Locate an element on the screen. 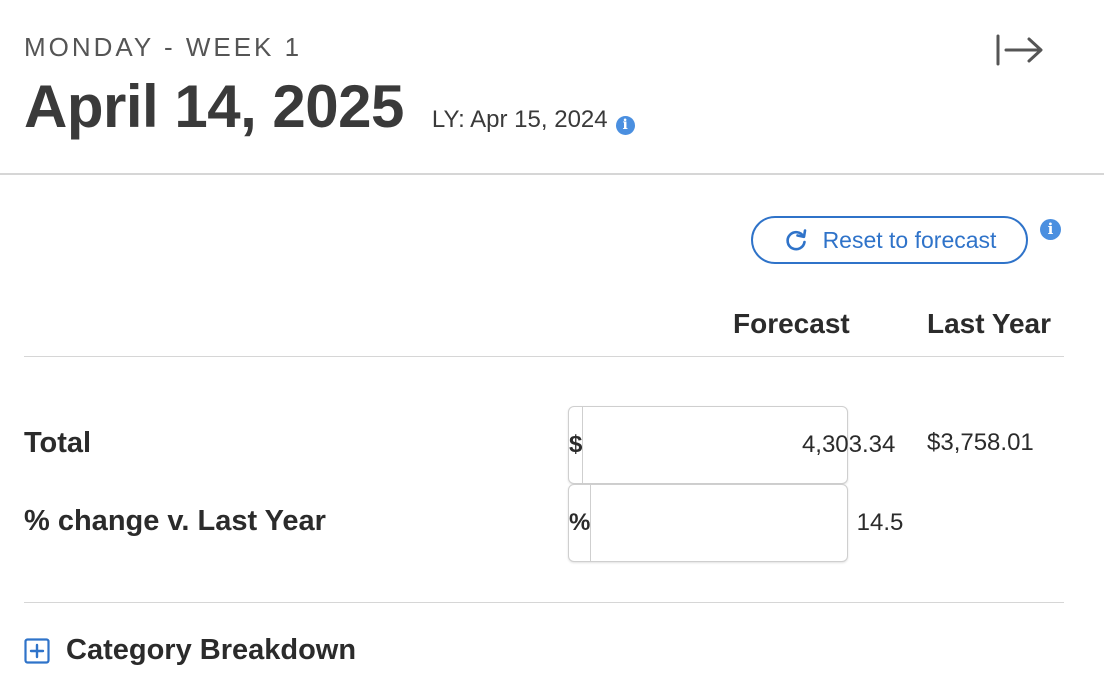  category-breakdown-toggle: Category Breakdown is located at coordinates (190, 650).